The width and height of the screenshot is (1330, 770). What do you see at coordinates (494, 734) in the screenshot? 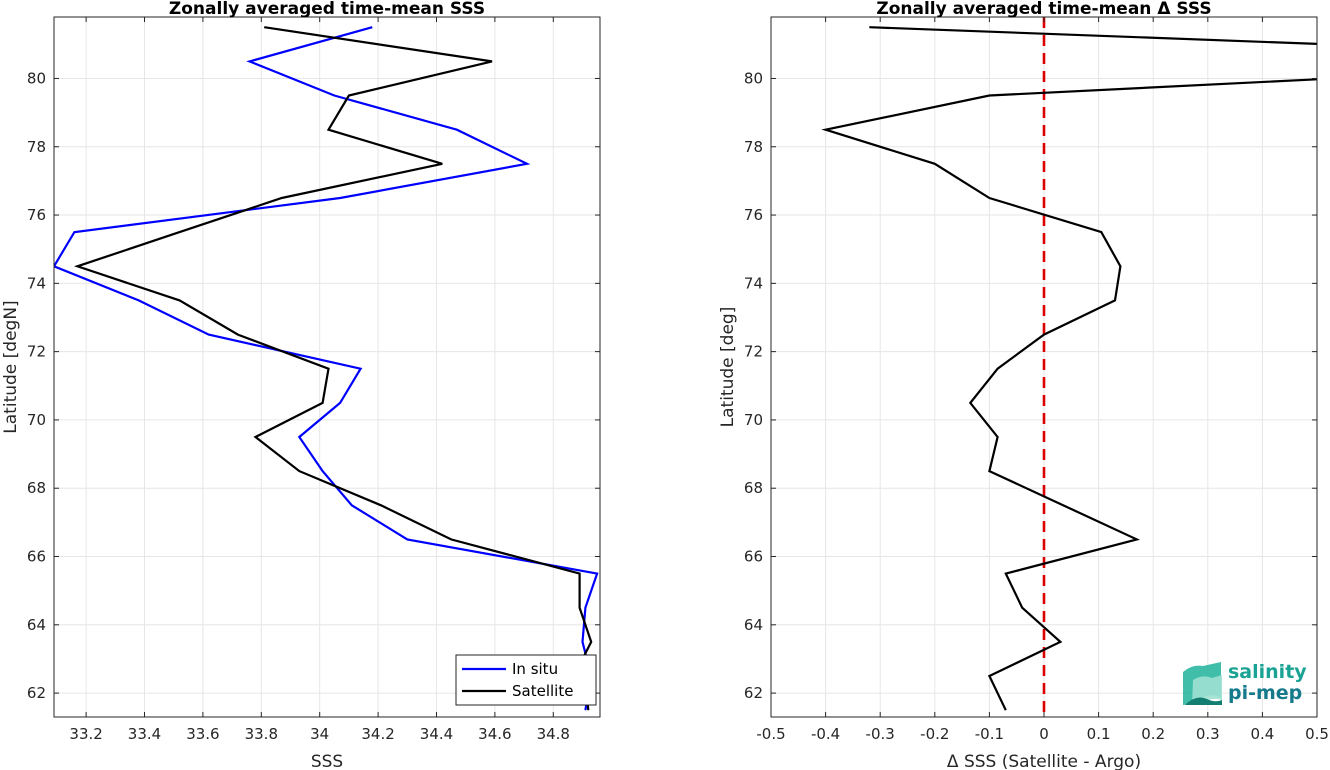
I see `x-tick-label: 34.6` at bounding box center [494, 734].